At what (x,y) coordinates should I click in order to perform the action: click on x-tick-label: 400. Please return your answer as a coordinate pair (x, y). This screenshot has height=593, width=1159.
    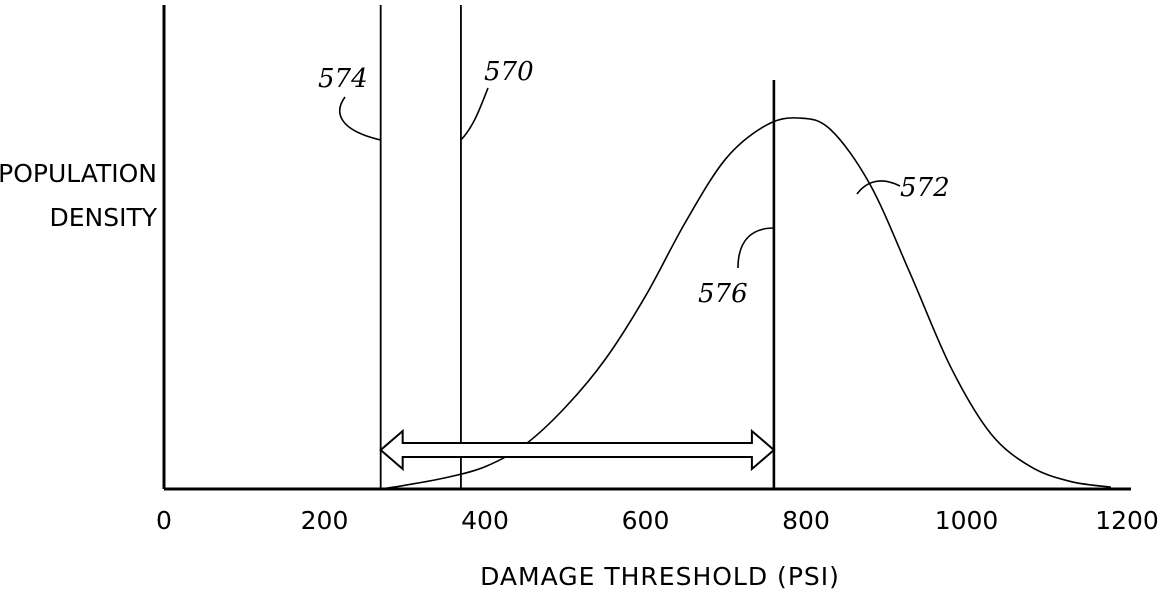
    Looking at the image, I should click on (485, 520).